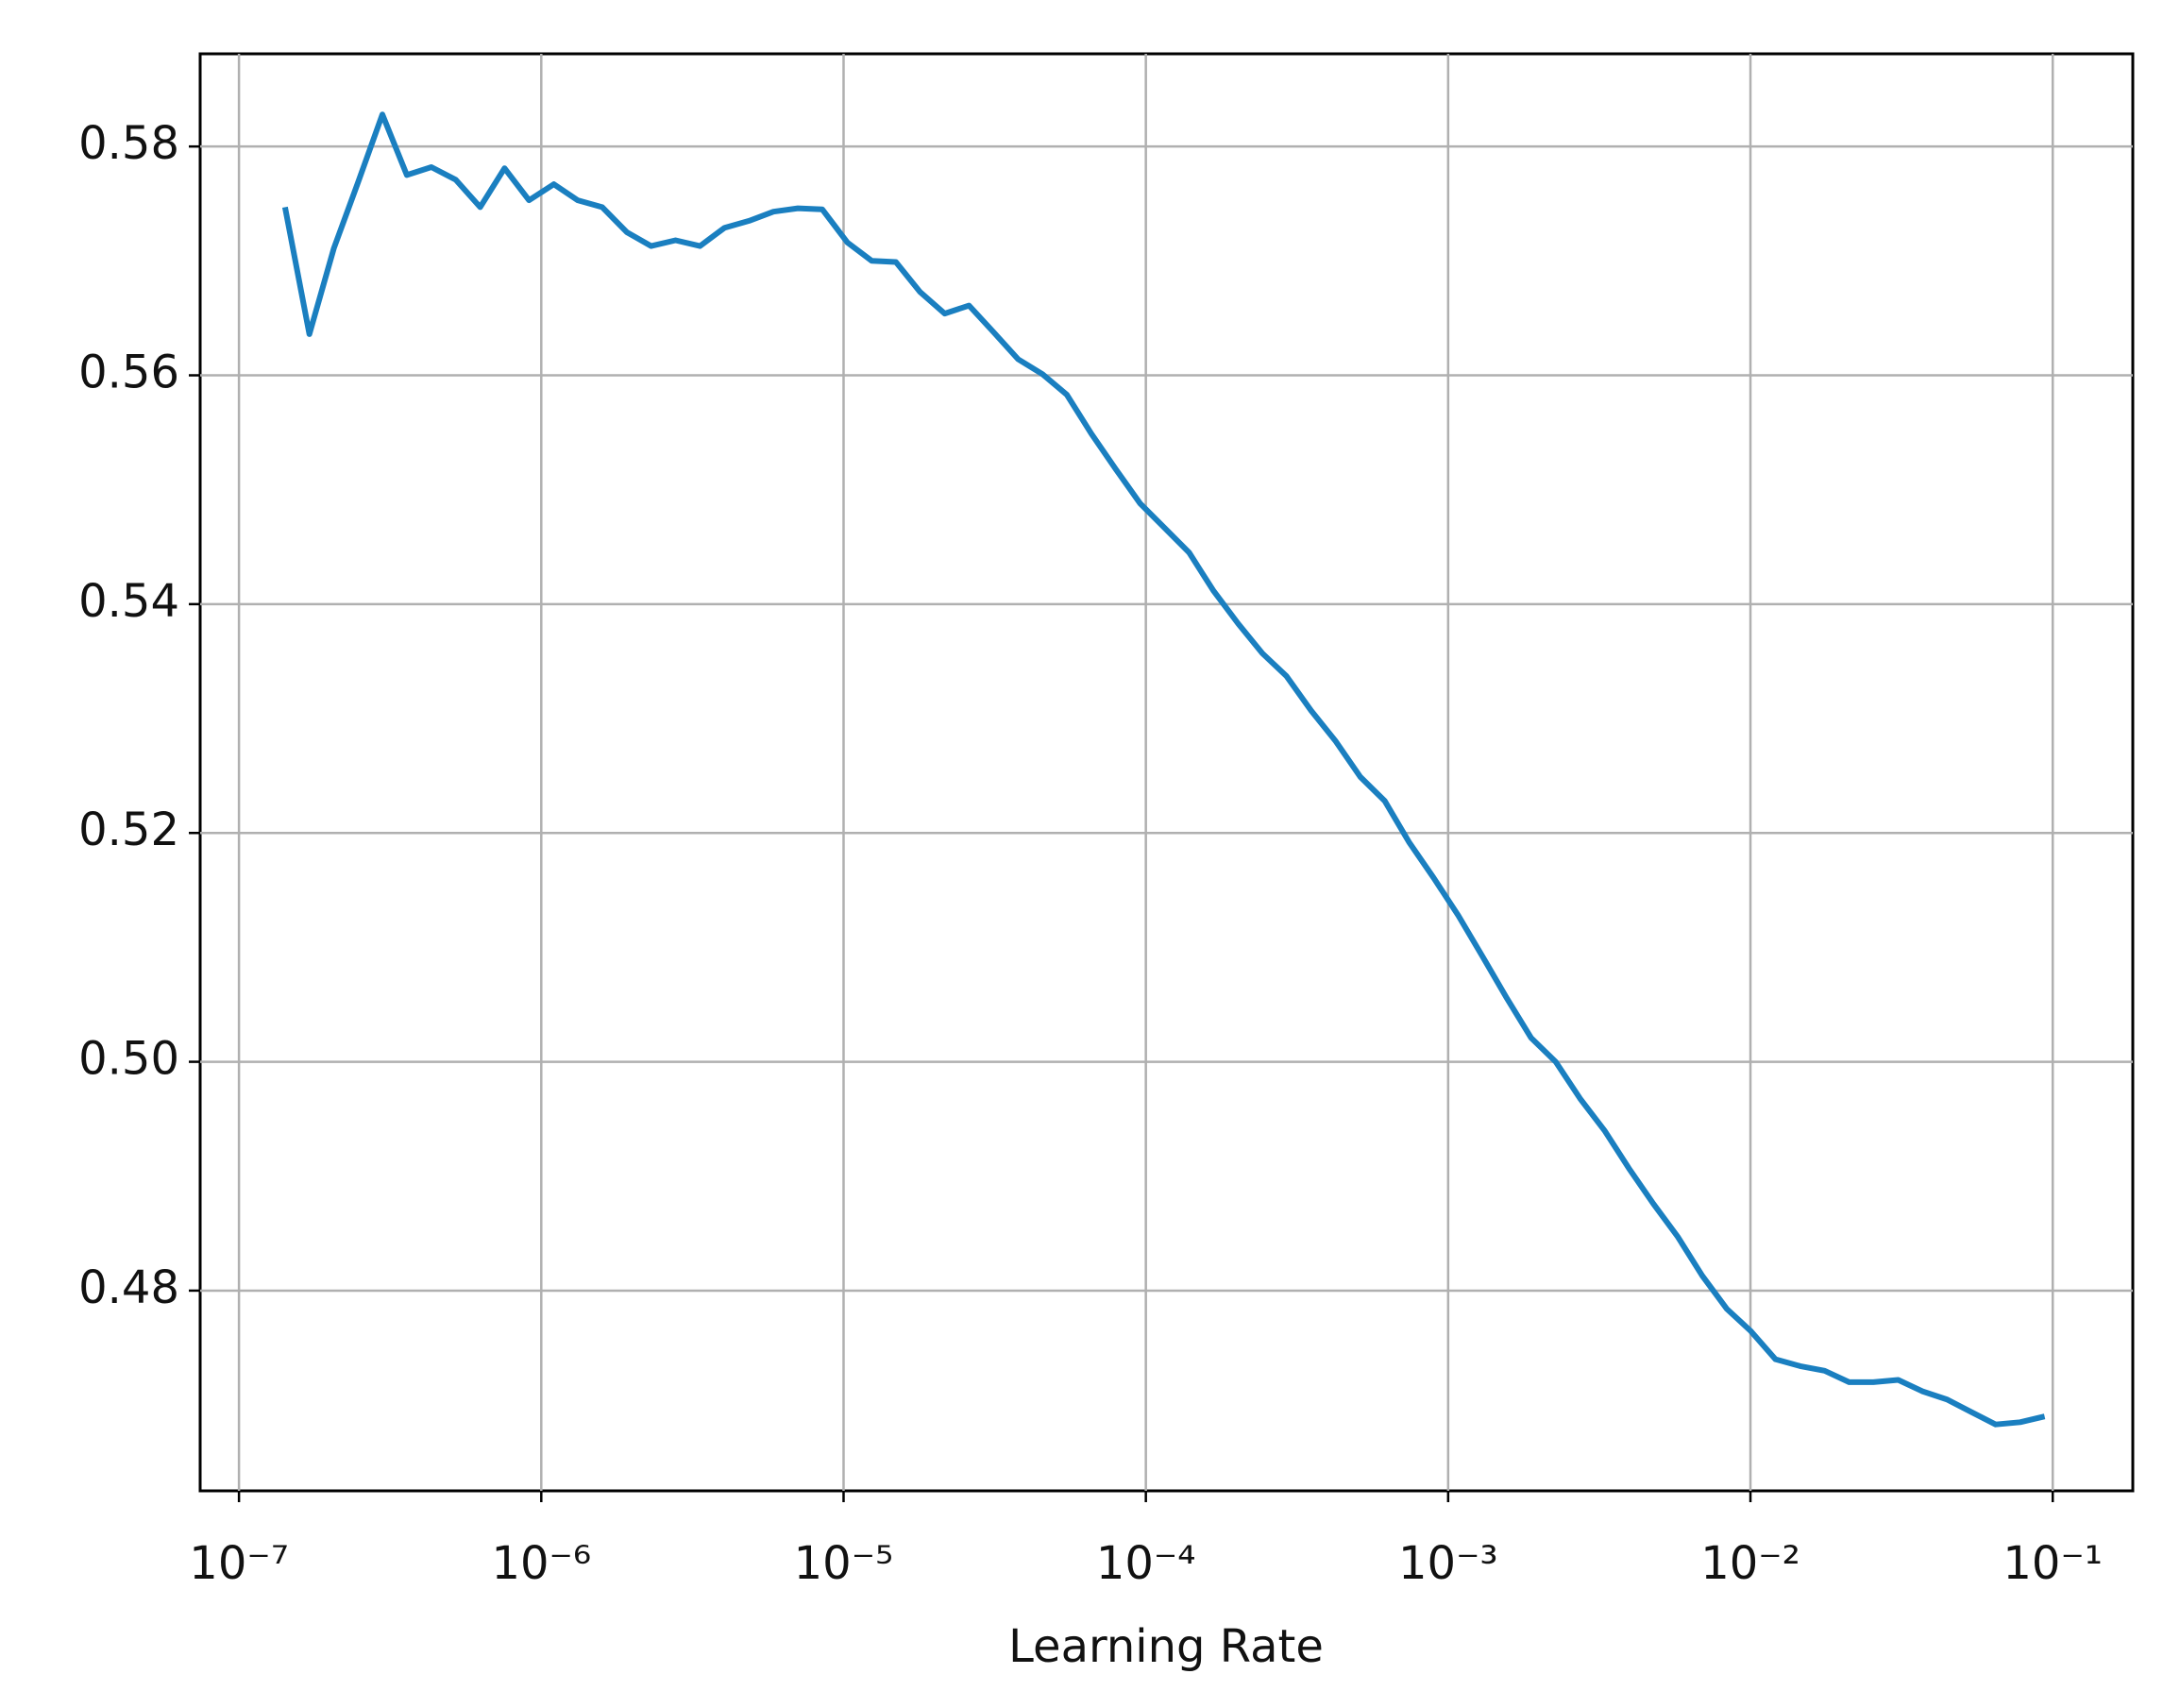 This screenshot has width=2163, height=1708. What do you see at coordinates (128, 1287) in the screenshot?
I see `y-tick-label: 0.48` at bounding box center [128, 1287].